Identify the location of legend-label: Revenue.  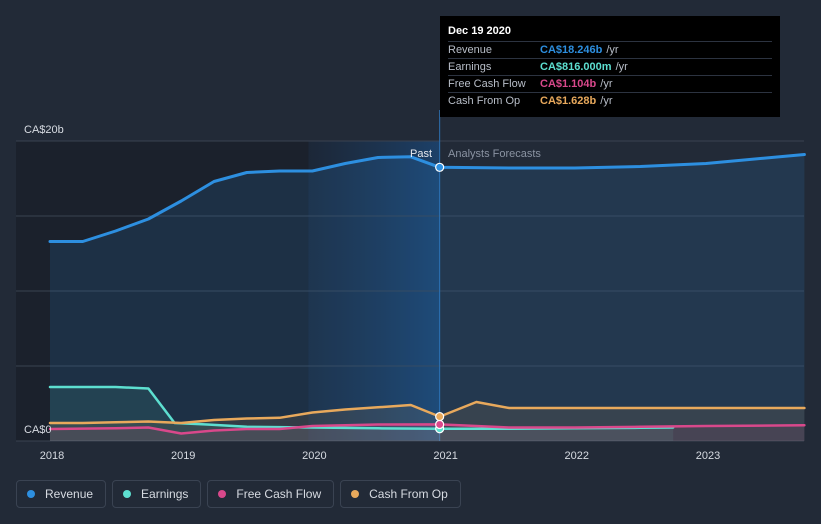
(69, 494).